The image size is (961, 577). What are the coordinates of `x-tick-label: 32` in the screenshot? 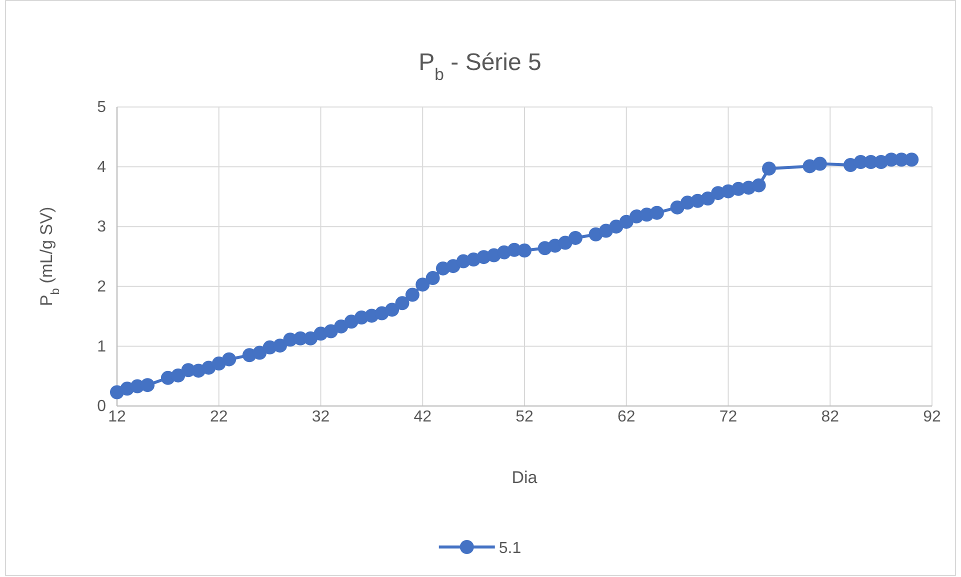 It's located at (321, 417).